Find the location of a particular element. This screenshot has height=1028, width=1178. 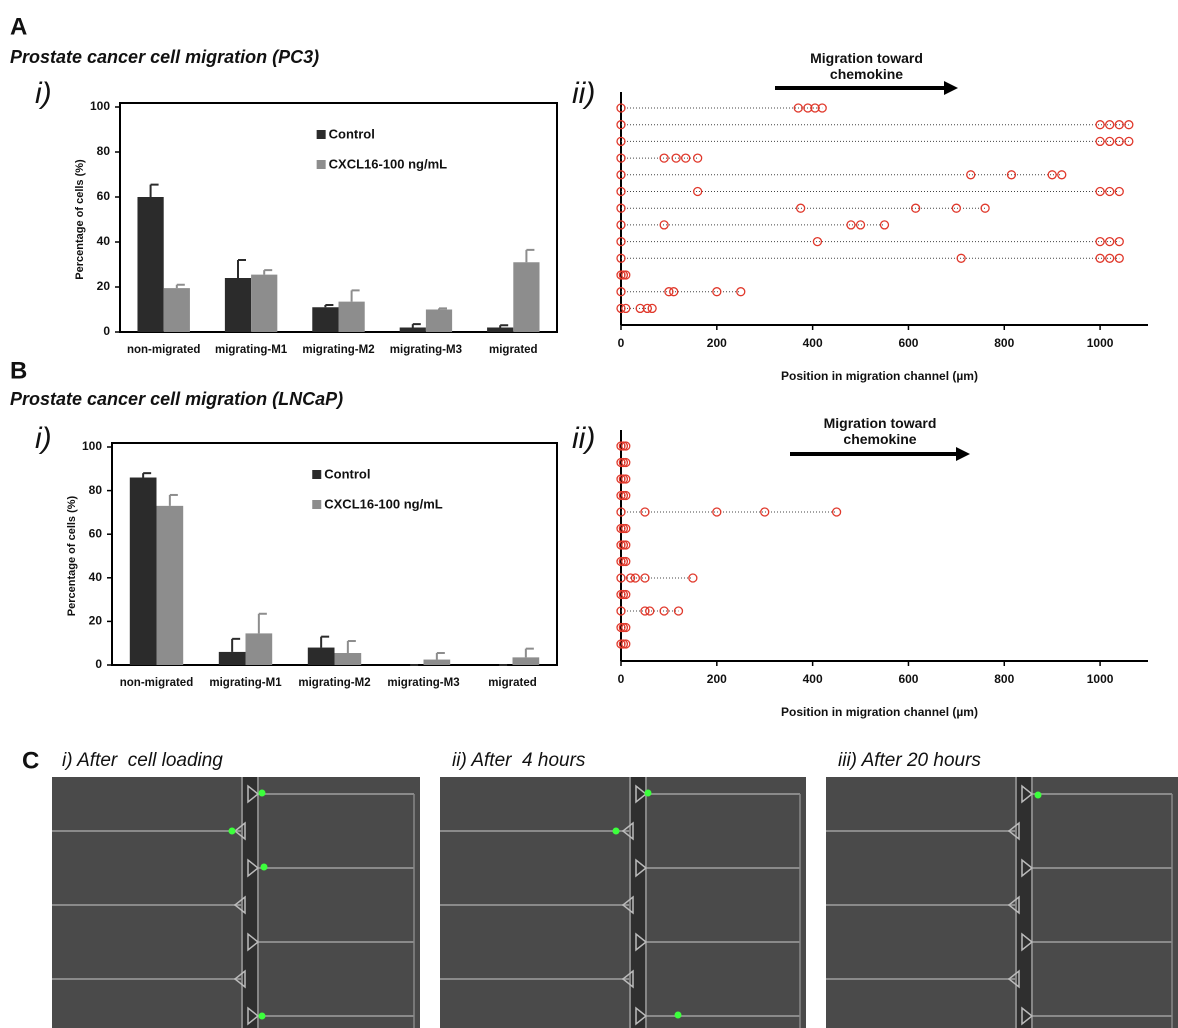

x-tick-label: 600 is located at coordinates (908, 343).